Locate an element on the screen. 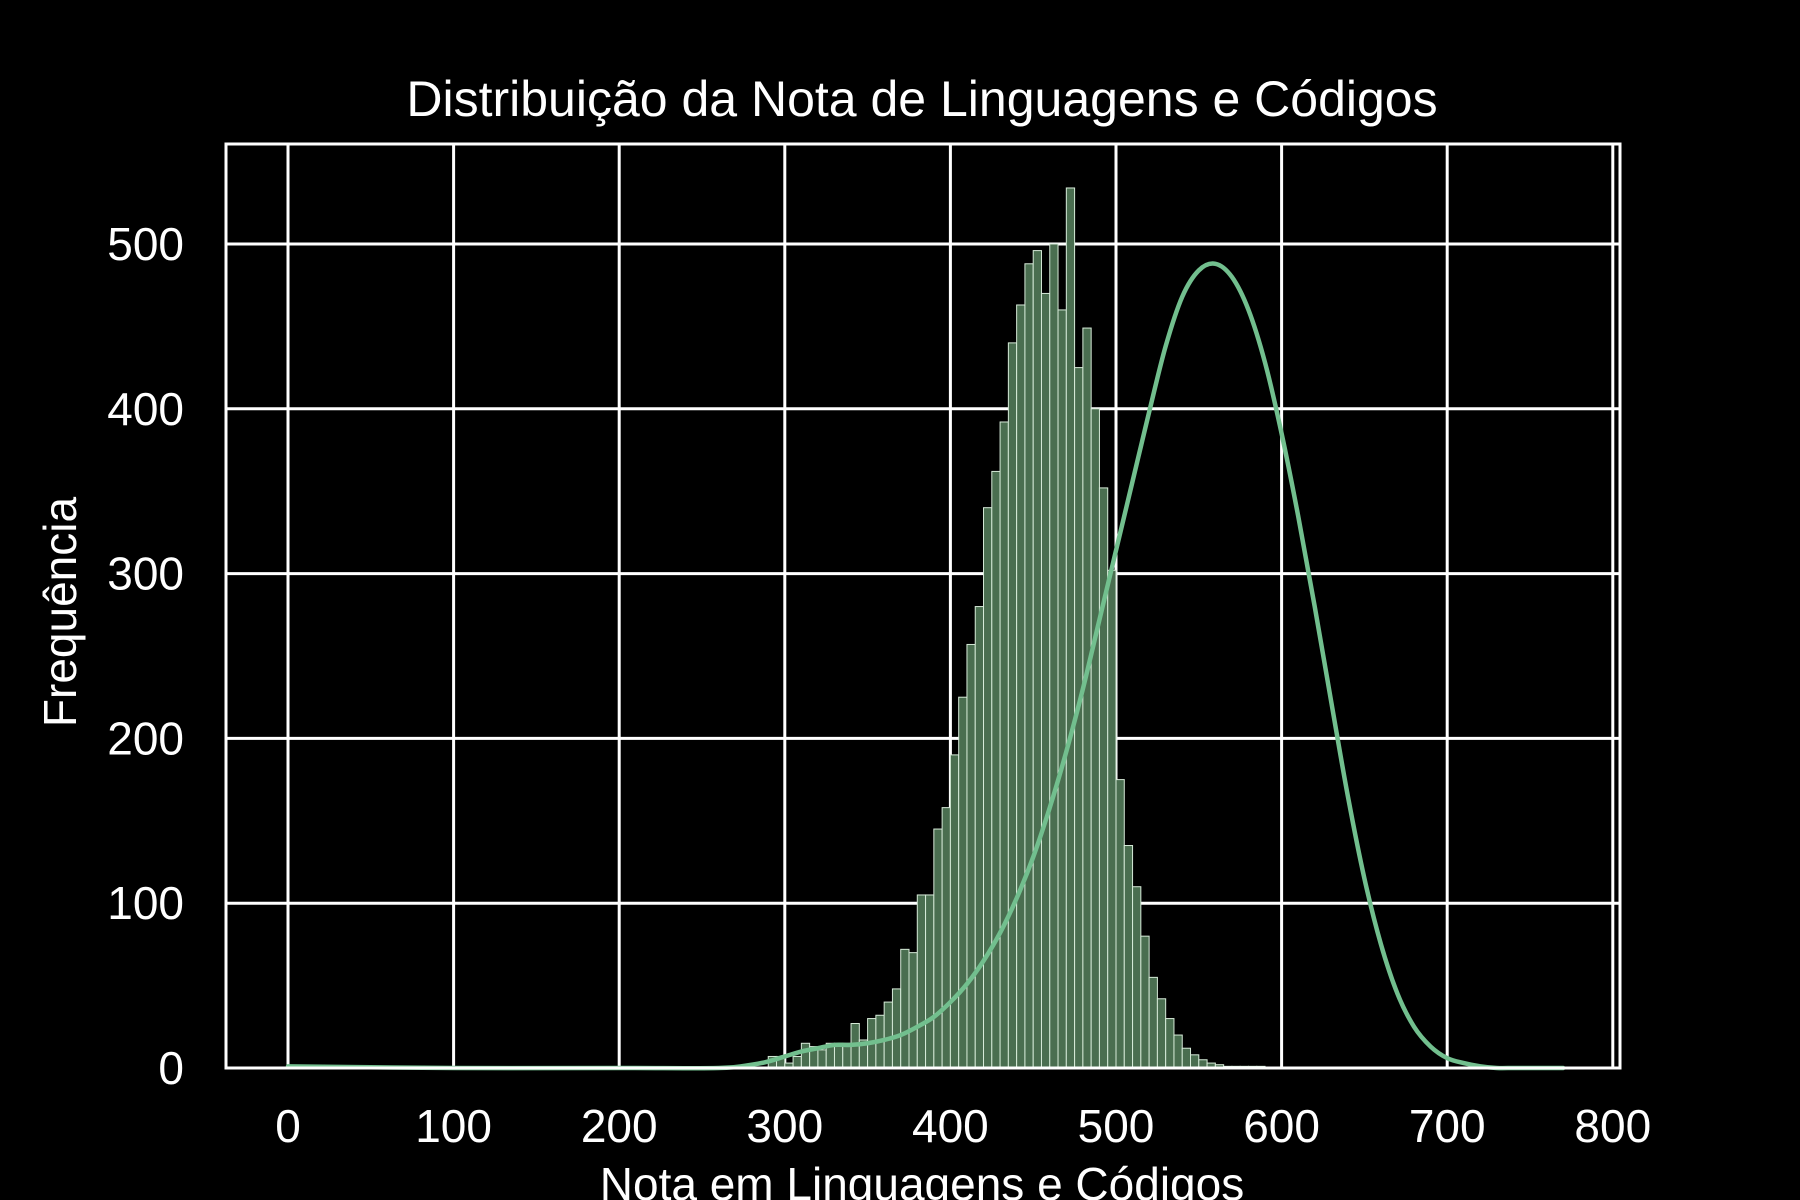 This screenshot has height=1200, width=1800. y-tick-label: 100 is located at coordinates (145, 903).